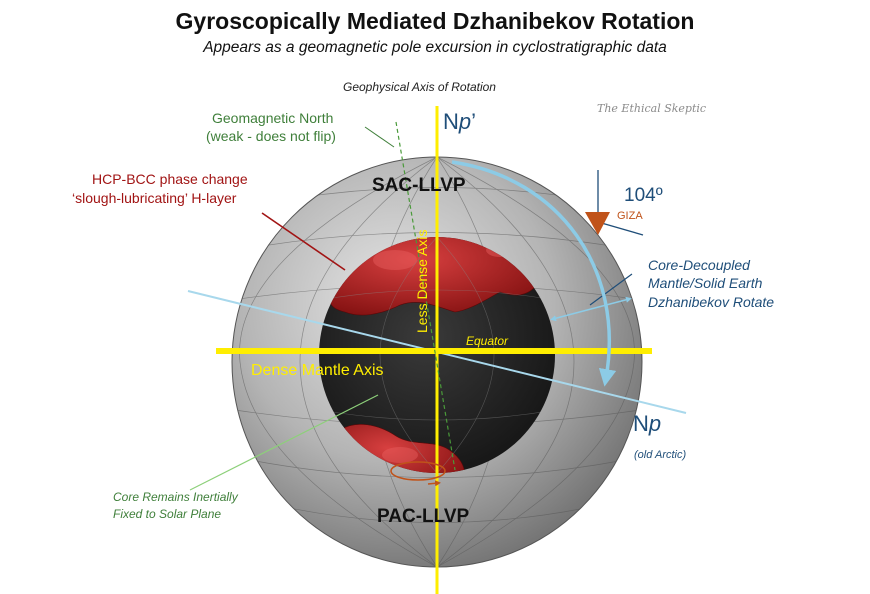 This screenshot has width=870, height=594. What do you see at coordinates (170, 179) in the screenshot?
I see `phase-change-label: HCP-BCC phase change` at bounding box center [170, 179].